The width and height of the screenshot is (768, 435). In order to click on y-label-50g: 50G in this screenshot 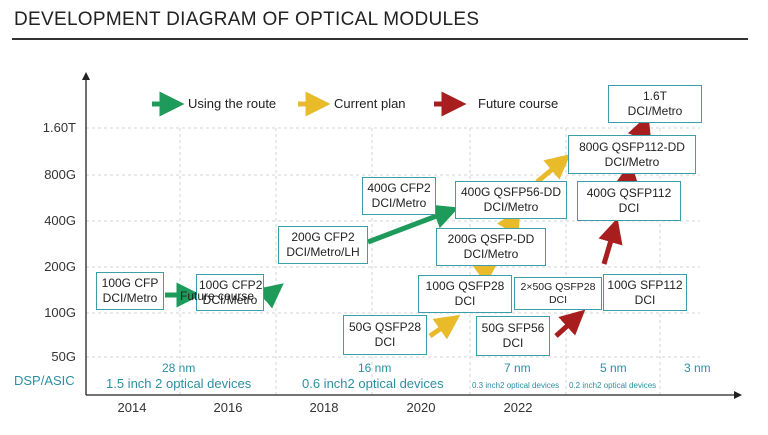, I will do `click(63, 356)`.